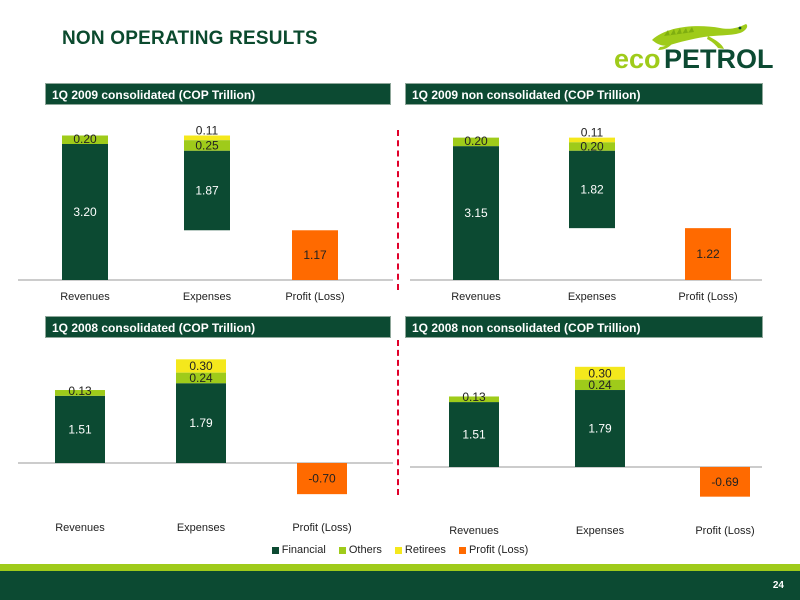  Describe the element at coordinates (190, 38) in the screenshot. I see `page-title: NON OPERATING RESULTS` at that location.